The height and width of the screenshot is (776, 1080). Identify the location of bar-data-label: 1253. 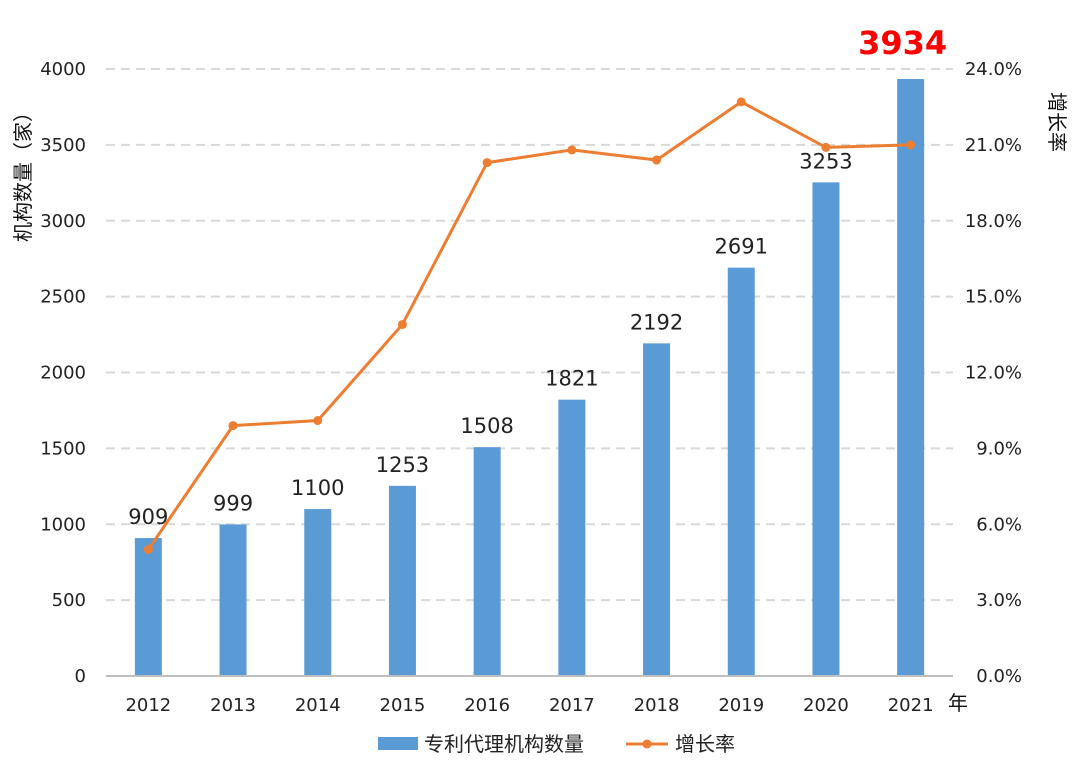
(402, 465).